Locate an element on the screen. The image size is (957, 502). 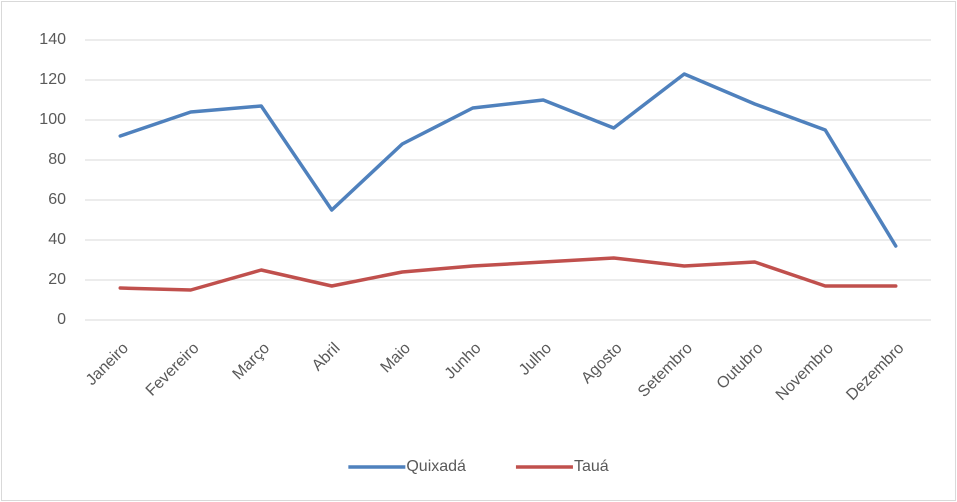
y-tick-label: 40 is located at coordinates (57, 239).